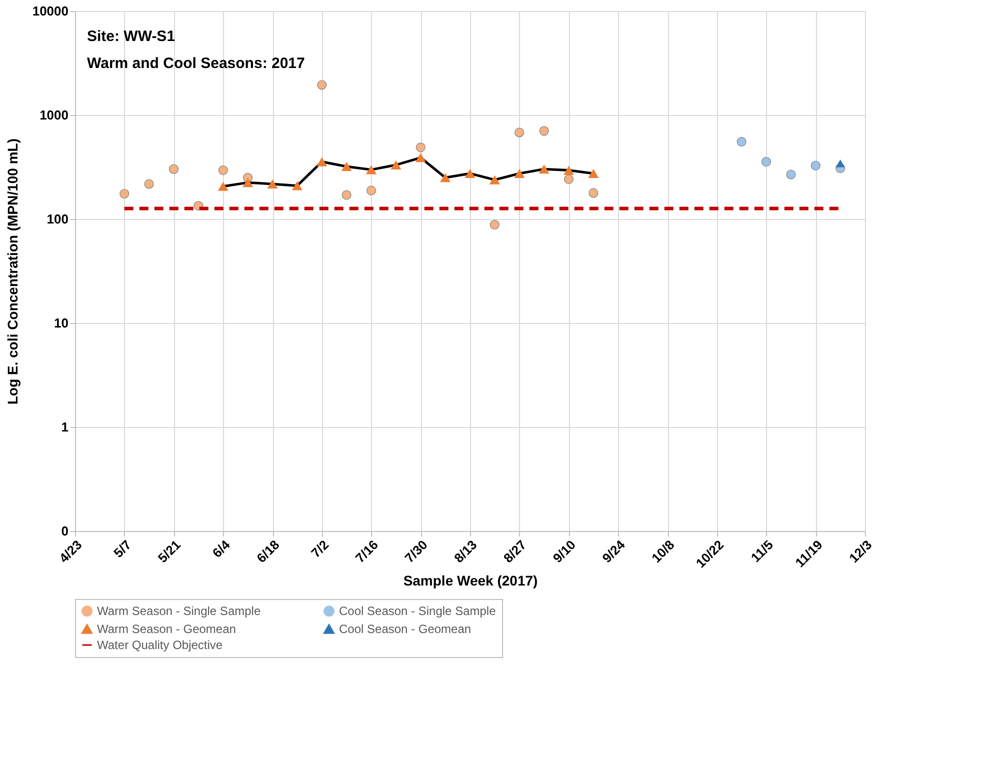 This screenshot has width=988, height=764. Describe the element at coordinates (50, 11) in the screenshot. I see `y-tick-label: 10000` at that location.